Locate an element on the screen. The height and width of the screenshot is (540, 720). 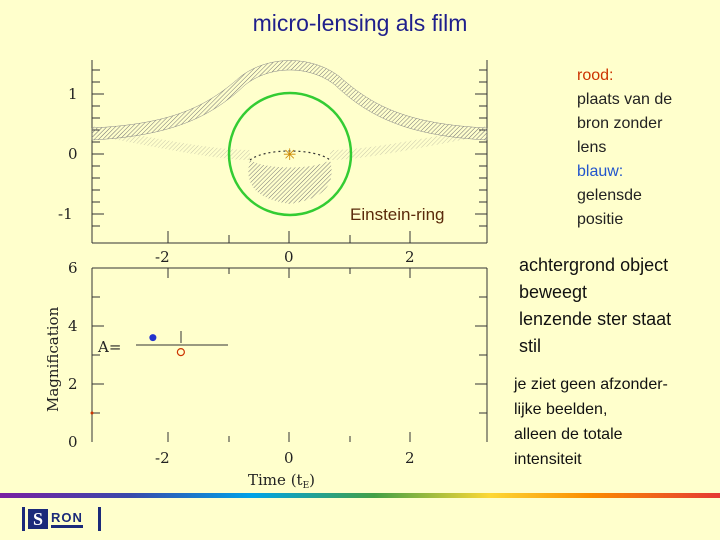
note-motion-line-1: achtergrond object is located at coordinates (594, 265).